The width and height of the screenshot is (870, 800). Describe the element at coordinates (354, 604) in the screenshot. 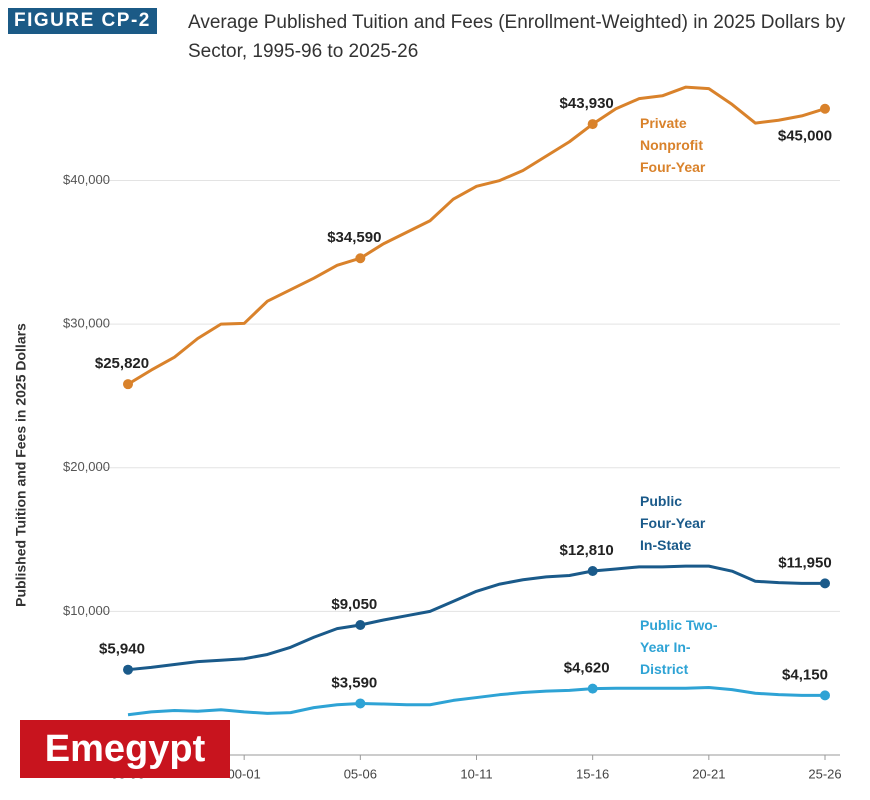

I see `data-label: $9,050` at that location.